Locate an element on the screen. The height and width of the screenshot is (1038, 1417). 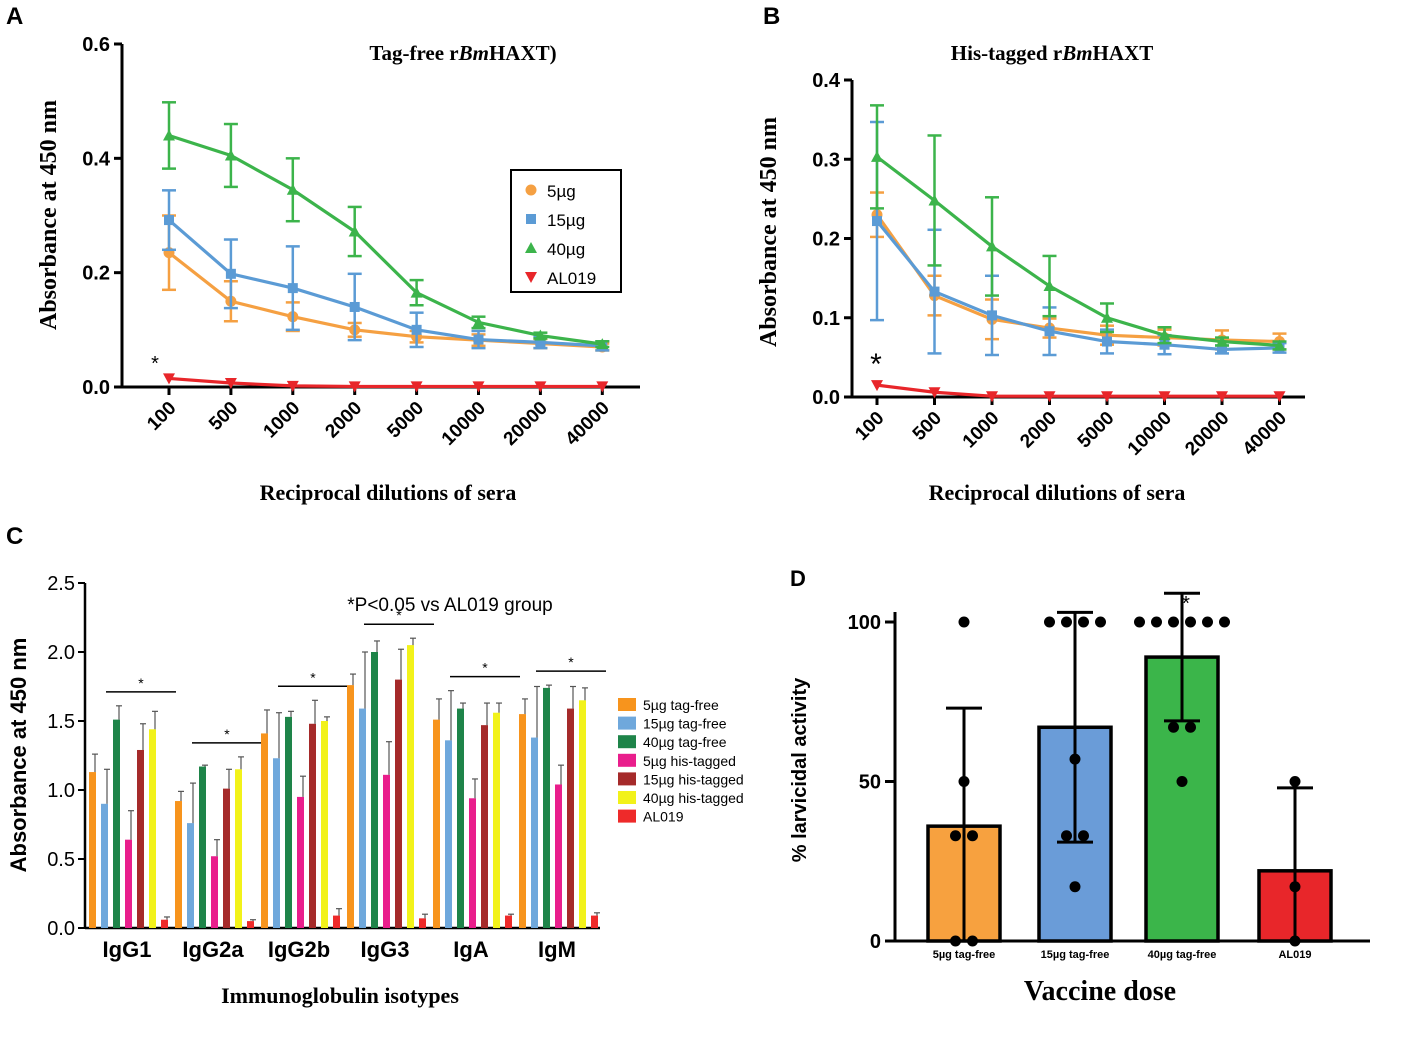
panel-c-x-tick-label: IgG3 is located at coordinates (385, 949).